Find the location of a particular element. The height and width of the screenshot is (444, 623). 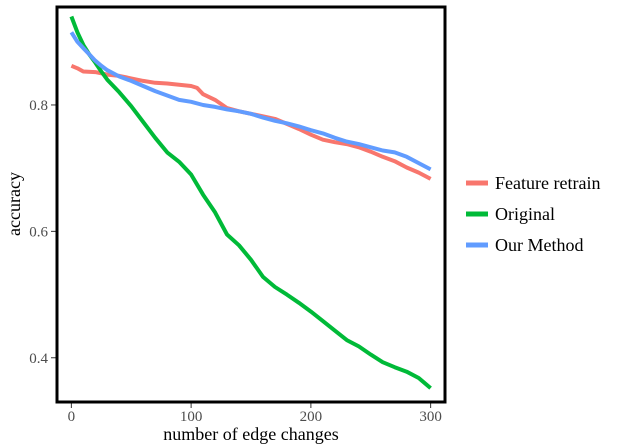

y-tick-label-2: 0.8 is located at coordinates (38, 106).